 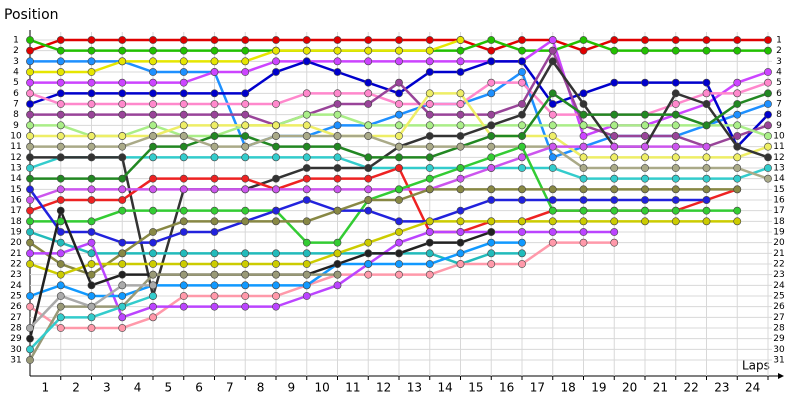 What do you see at coordinates (16, 62) in the screenshot?
I see `y-tick-label: 3` at bounding box center [16, 62].